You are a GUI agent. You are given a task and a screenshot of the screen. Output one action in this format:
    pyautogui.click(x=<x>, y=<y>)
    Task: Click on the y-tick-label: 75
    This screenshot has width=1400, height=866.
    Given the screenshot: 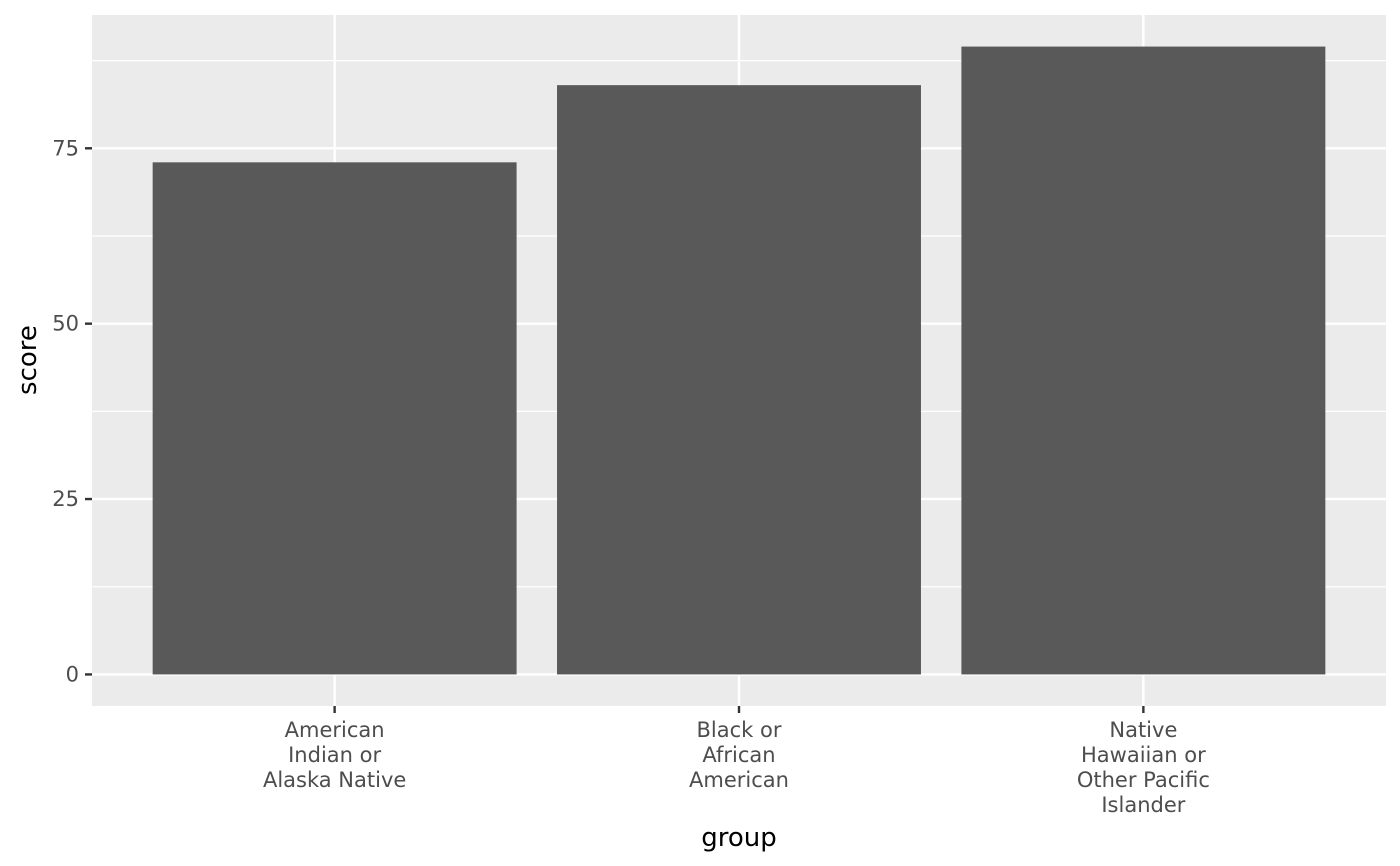 What is the action you would take?
    pyautogui.click(x=65, y=148)
    